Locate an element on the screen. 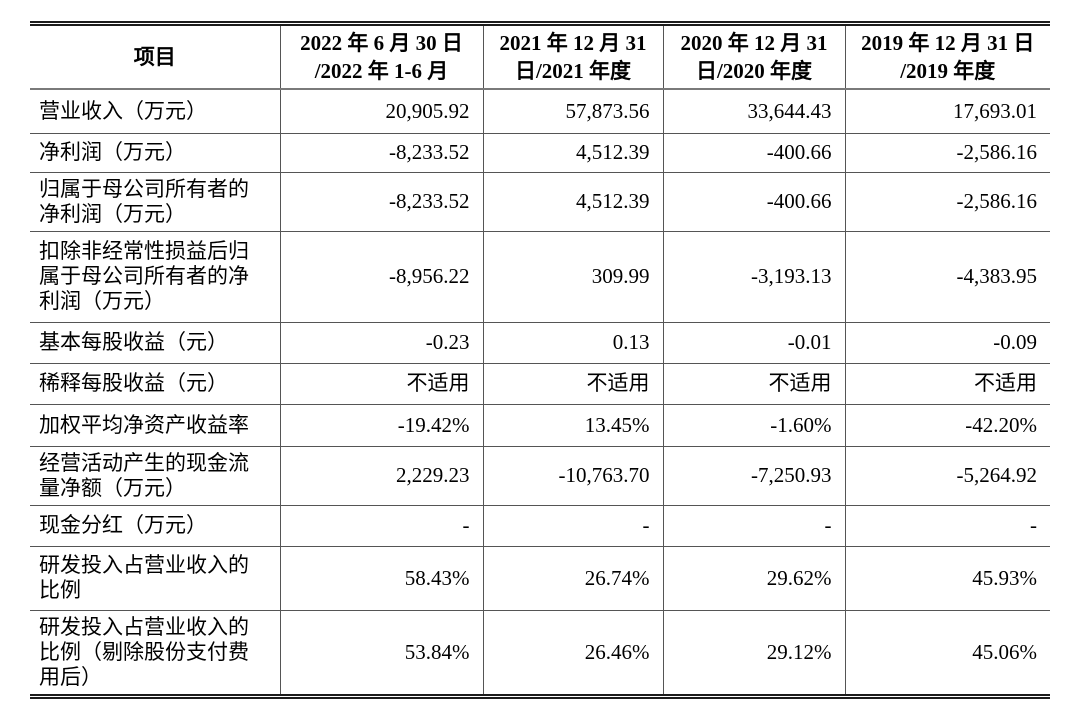  cell-value: 2,229.23 is located at coordinates (381, 475).